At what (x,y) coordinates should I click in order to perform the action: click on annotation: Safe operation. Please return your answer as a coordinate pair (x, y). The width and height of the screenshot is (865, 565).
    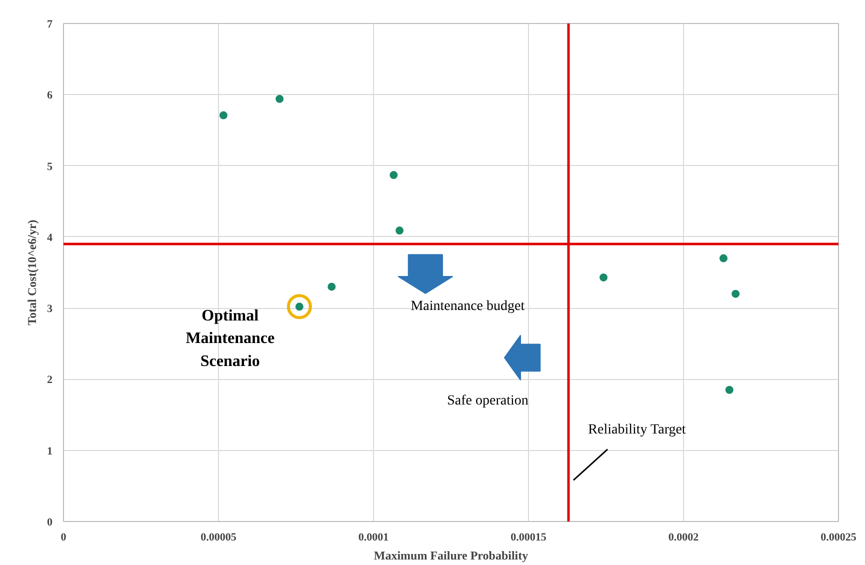
    Looking at the image, I should click on (487, 400).